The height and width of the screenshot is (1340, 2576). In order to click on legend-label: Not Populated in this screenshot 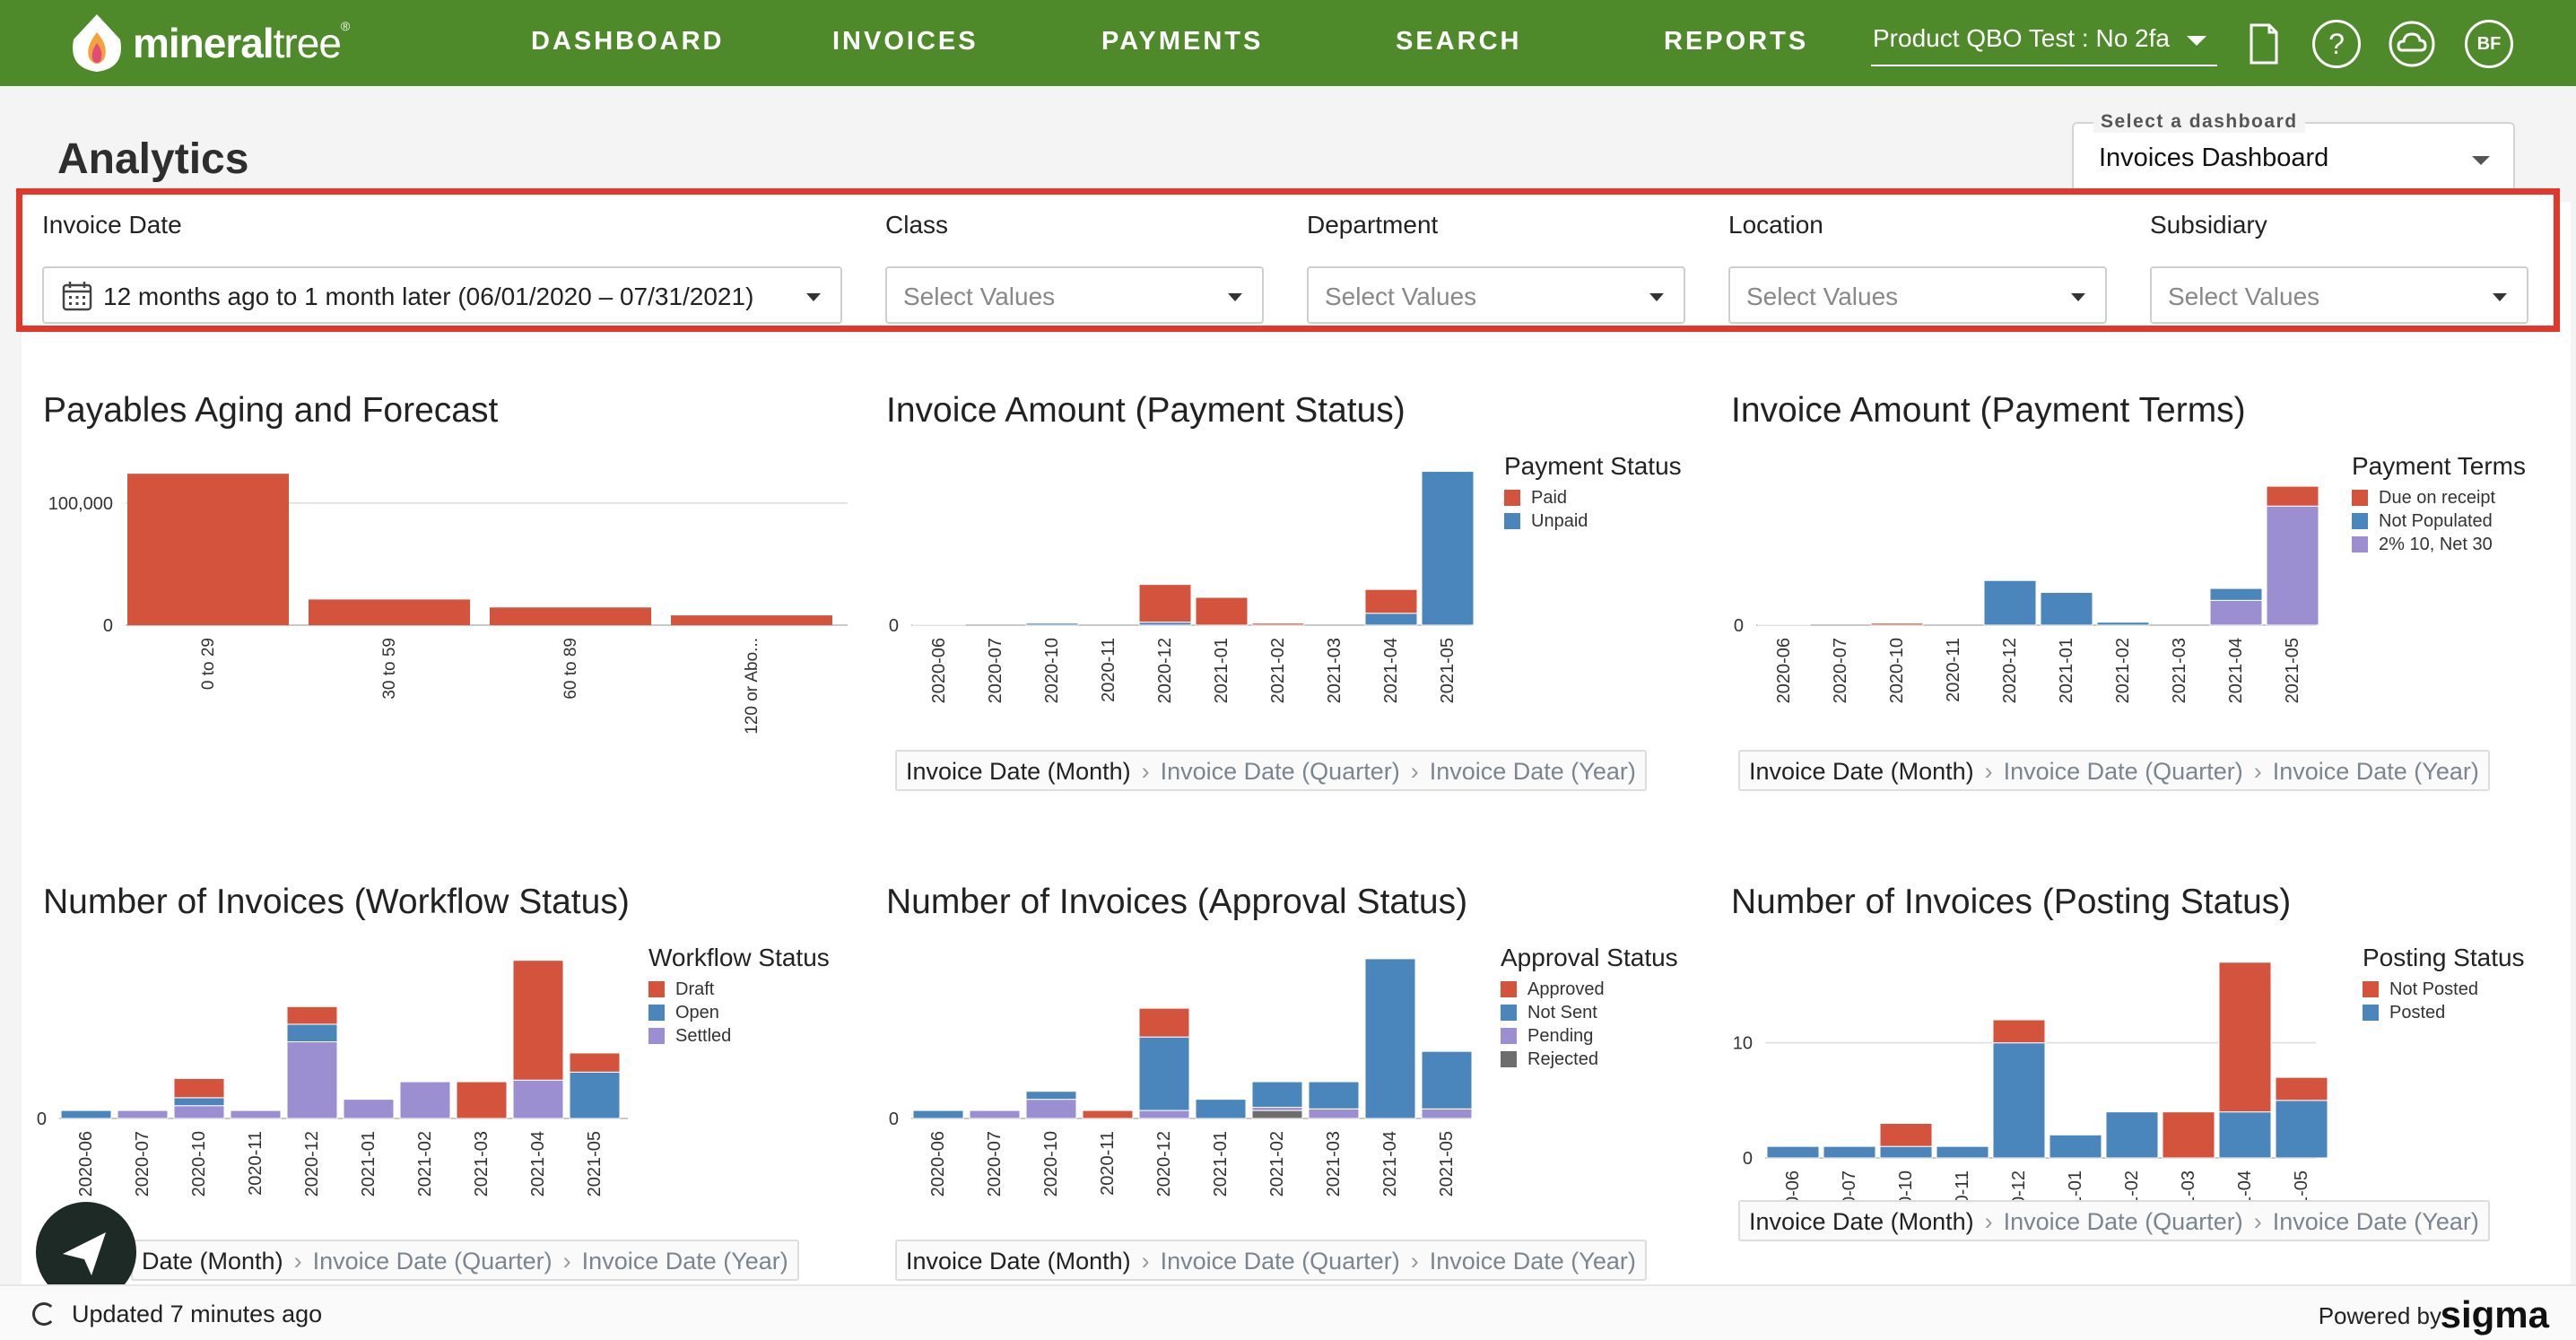, I will do `click(2436, 520)`.